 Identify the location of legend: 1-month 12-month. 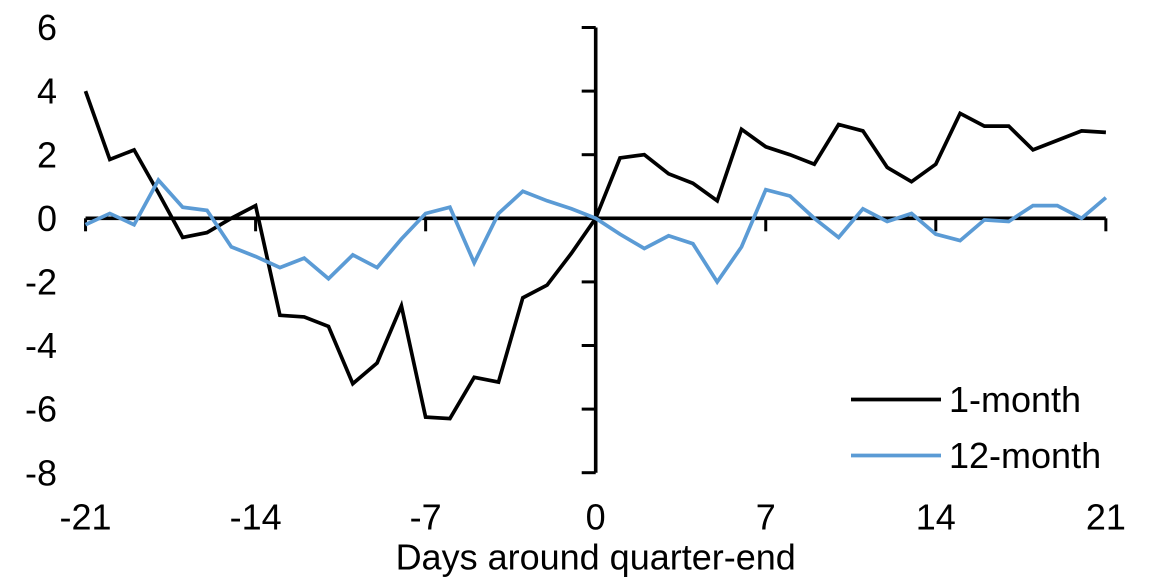
(976, 427).